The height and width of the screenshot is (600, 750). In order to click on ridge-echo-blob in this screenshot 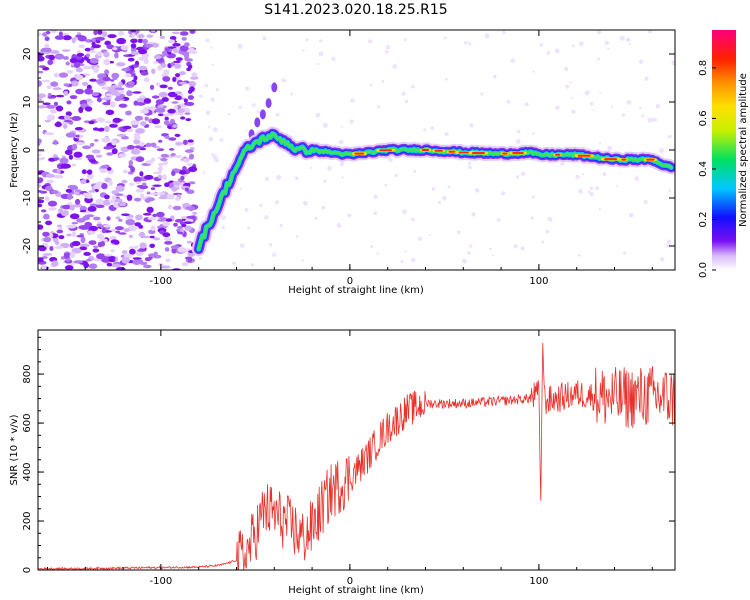, I will do `click(274, 87)`.